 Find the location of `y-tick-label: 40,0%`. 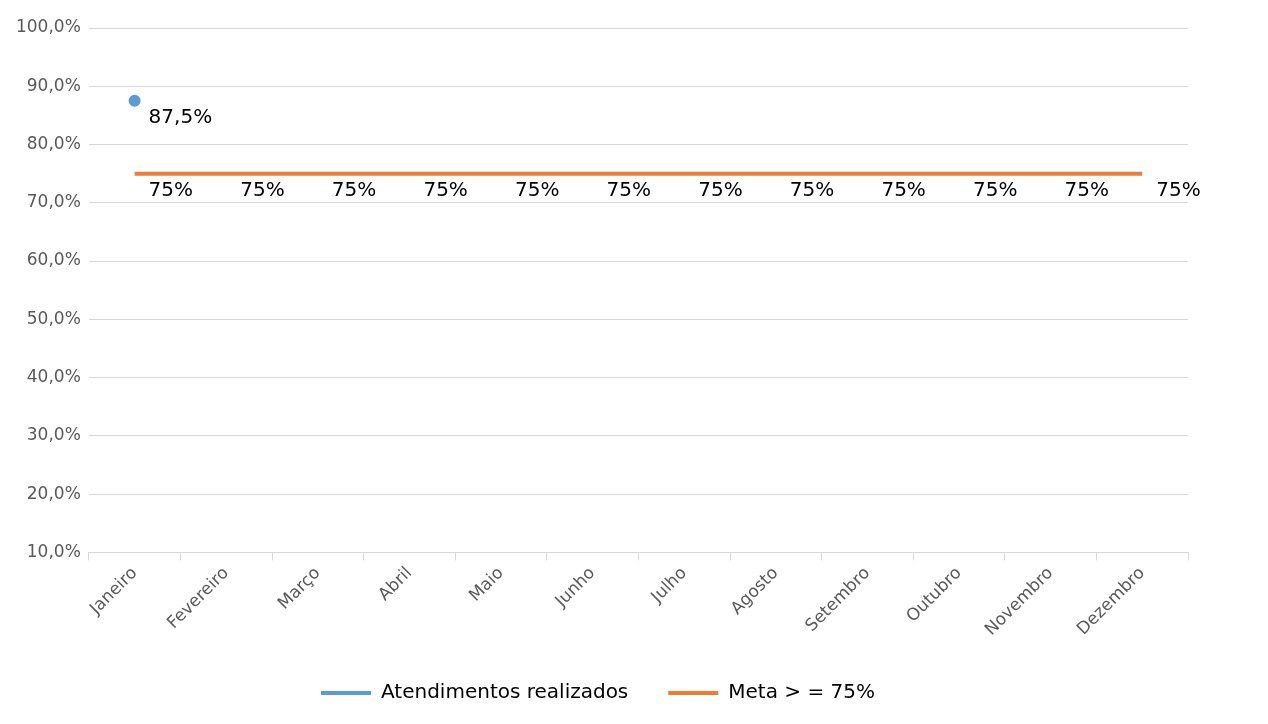

y-tick-label: 40,0% is located at coordinates (53, 375).